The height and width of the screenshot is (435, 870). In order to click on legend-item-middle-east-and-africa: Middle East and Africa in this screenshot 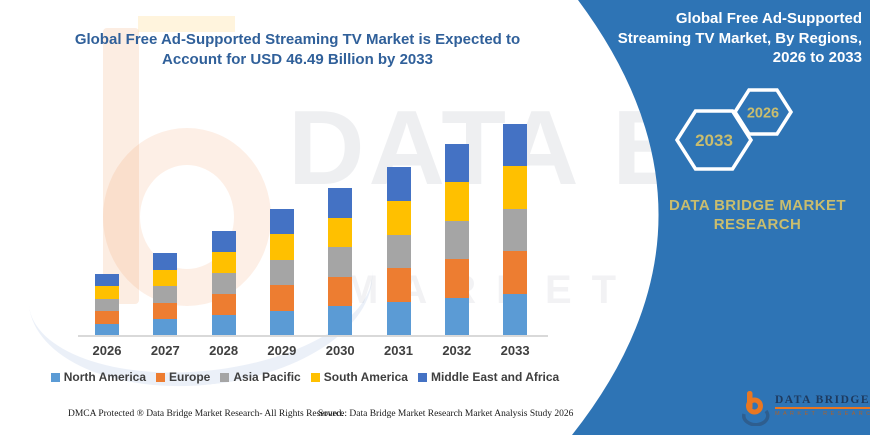, I will do `click(488, 377)`.